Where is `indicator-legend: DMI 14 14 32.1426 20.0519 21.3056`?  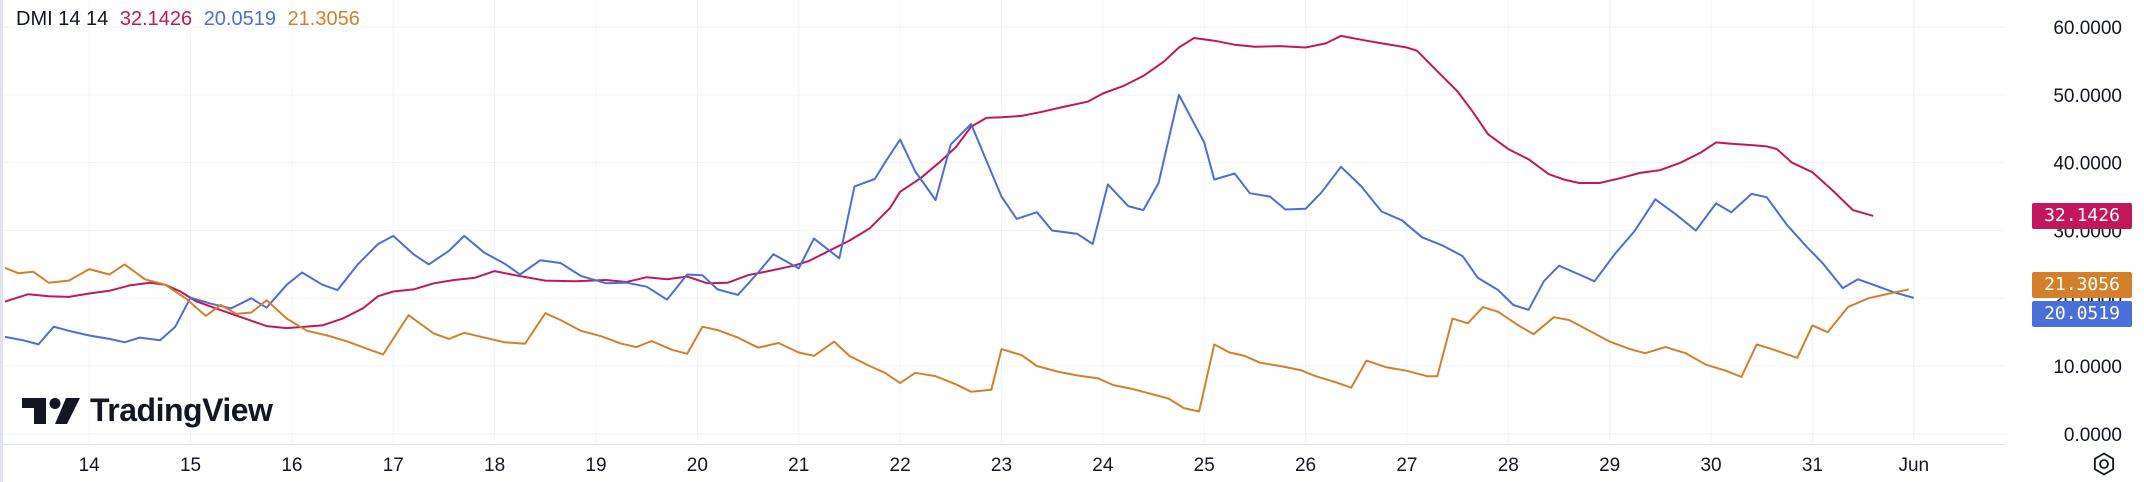 indicator-legend: DMI 14 14 32.1426 20.0519 21.3056 is located at coordinates (191, 19).